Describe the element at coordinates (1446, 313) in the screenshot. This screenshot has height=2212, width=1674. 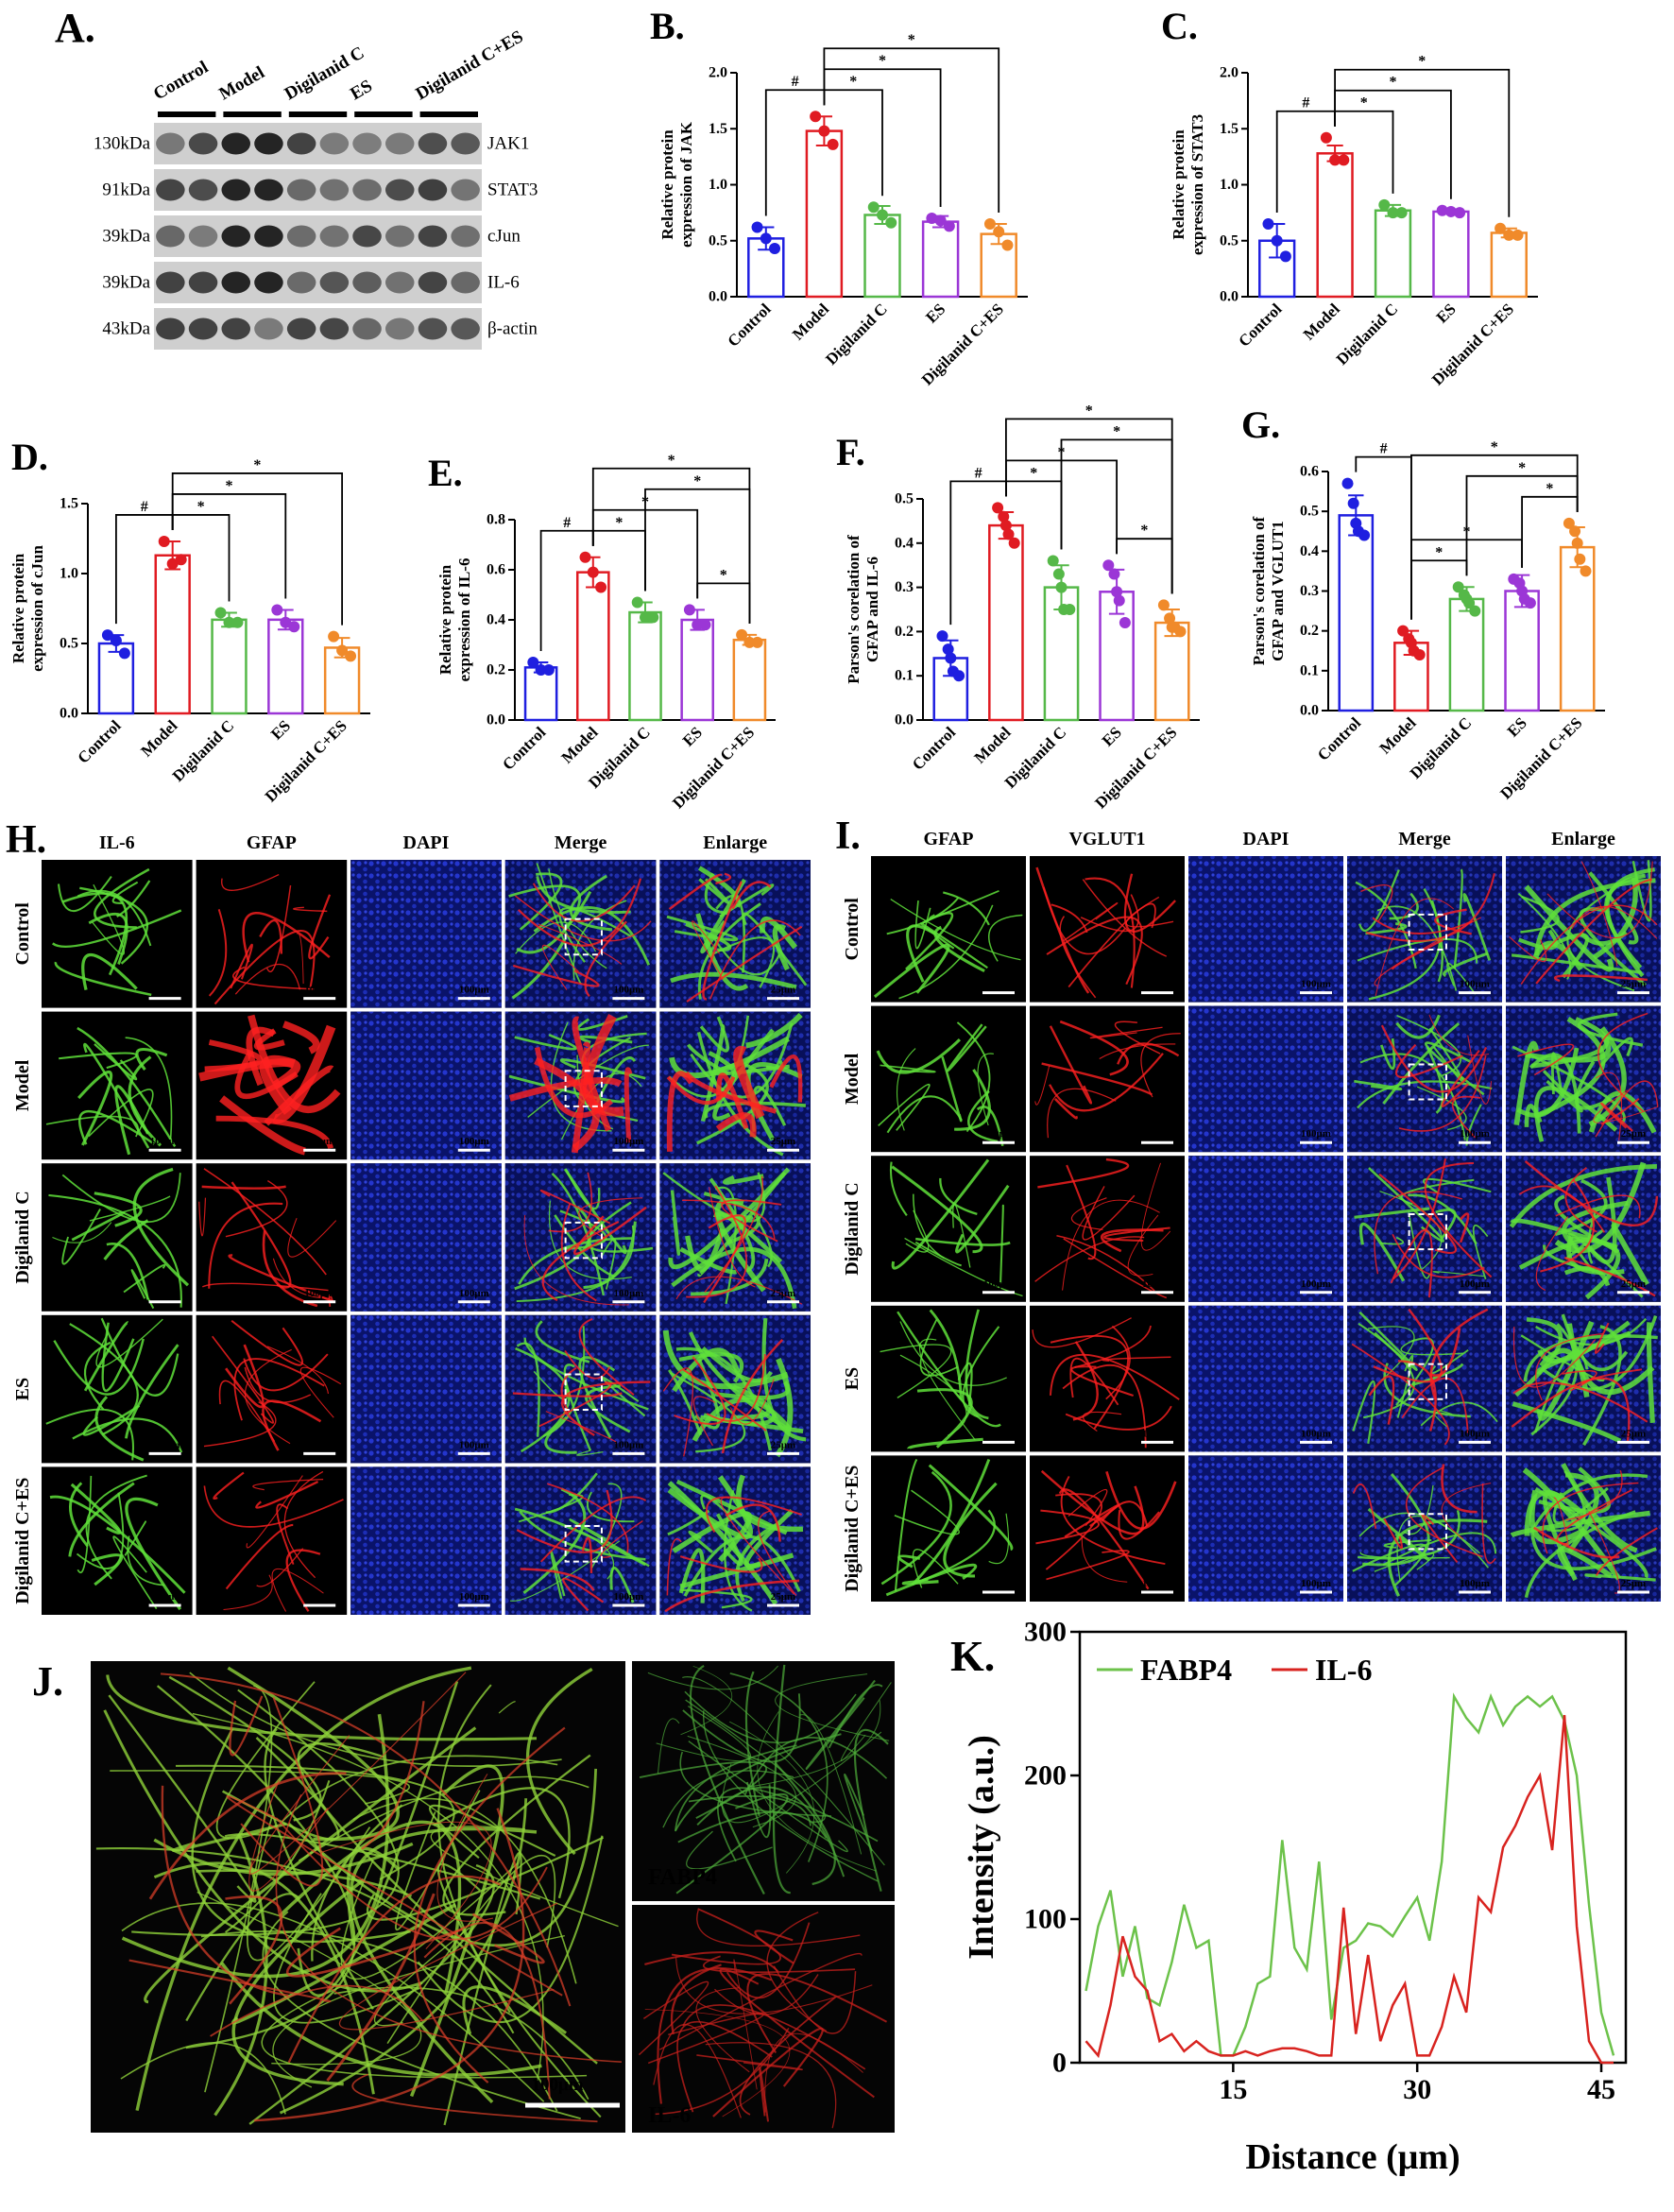
I see `x-tick-label: ES` at that location.